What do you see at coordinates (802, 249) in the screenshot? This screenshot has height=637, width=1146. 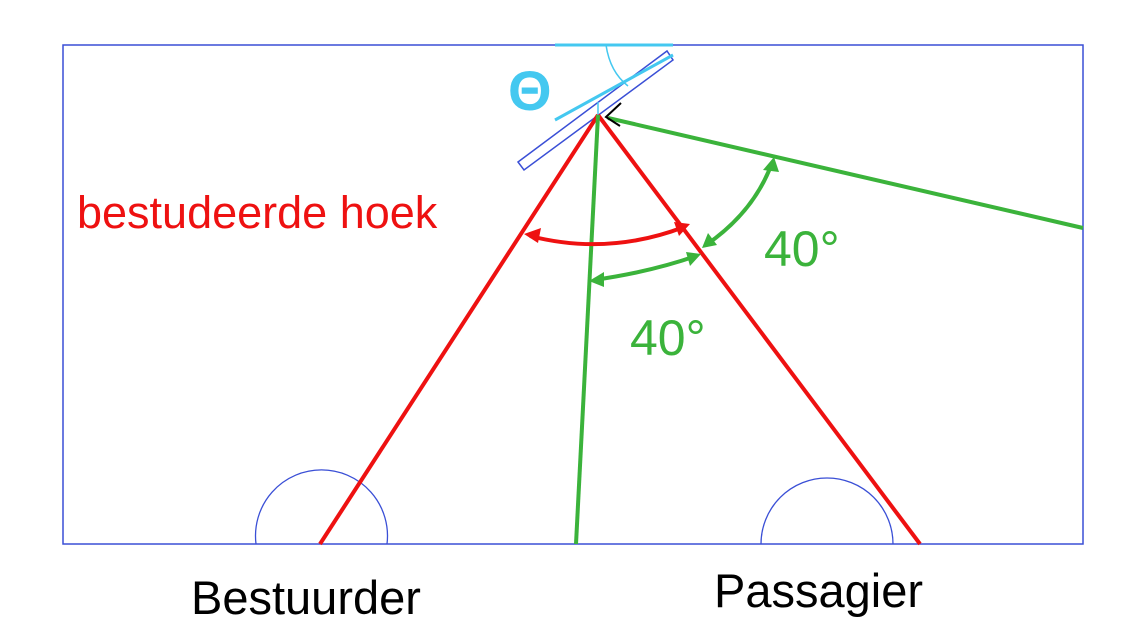 I see `upper-angle-label: 40°` at bounding box center [802, 249].